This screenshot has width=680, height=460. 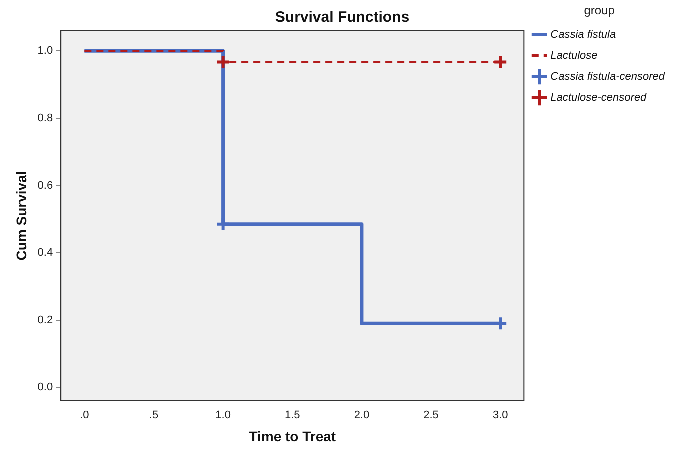 What do you see at coordinates (46, 118) in the screenshot?
I see `y-tick-label: 0.8` at bounding box center [46, 118].